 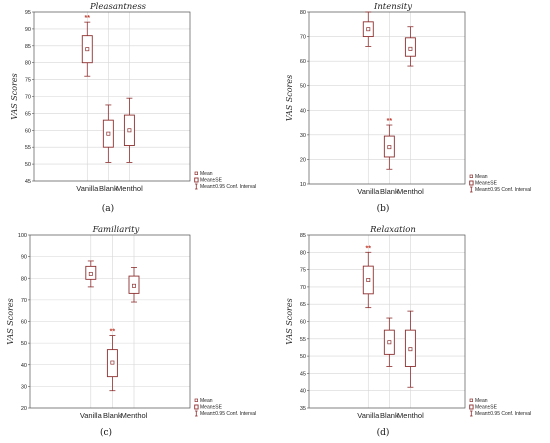 What do you see at coordinates (303, 160) in the screenshot?
I see `y-tick-label: 20` at bounding box center [303, 160].